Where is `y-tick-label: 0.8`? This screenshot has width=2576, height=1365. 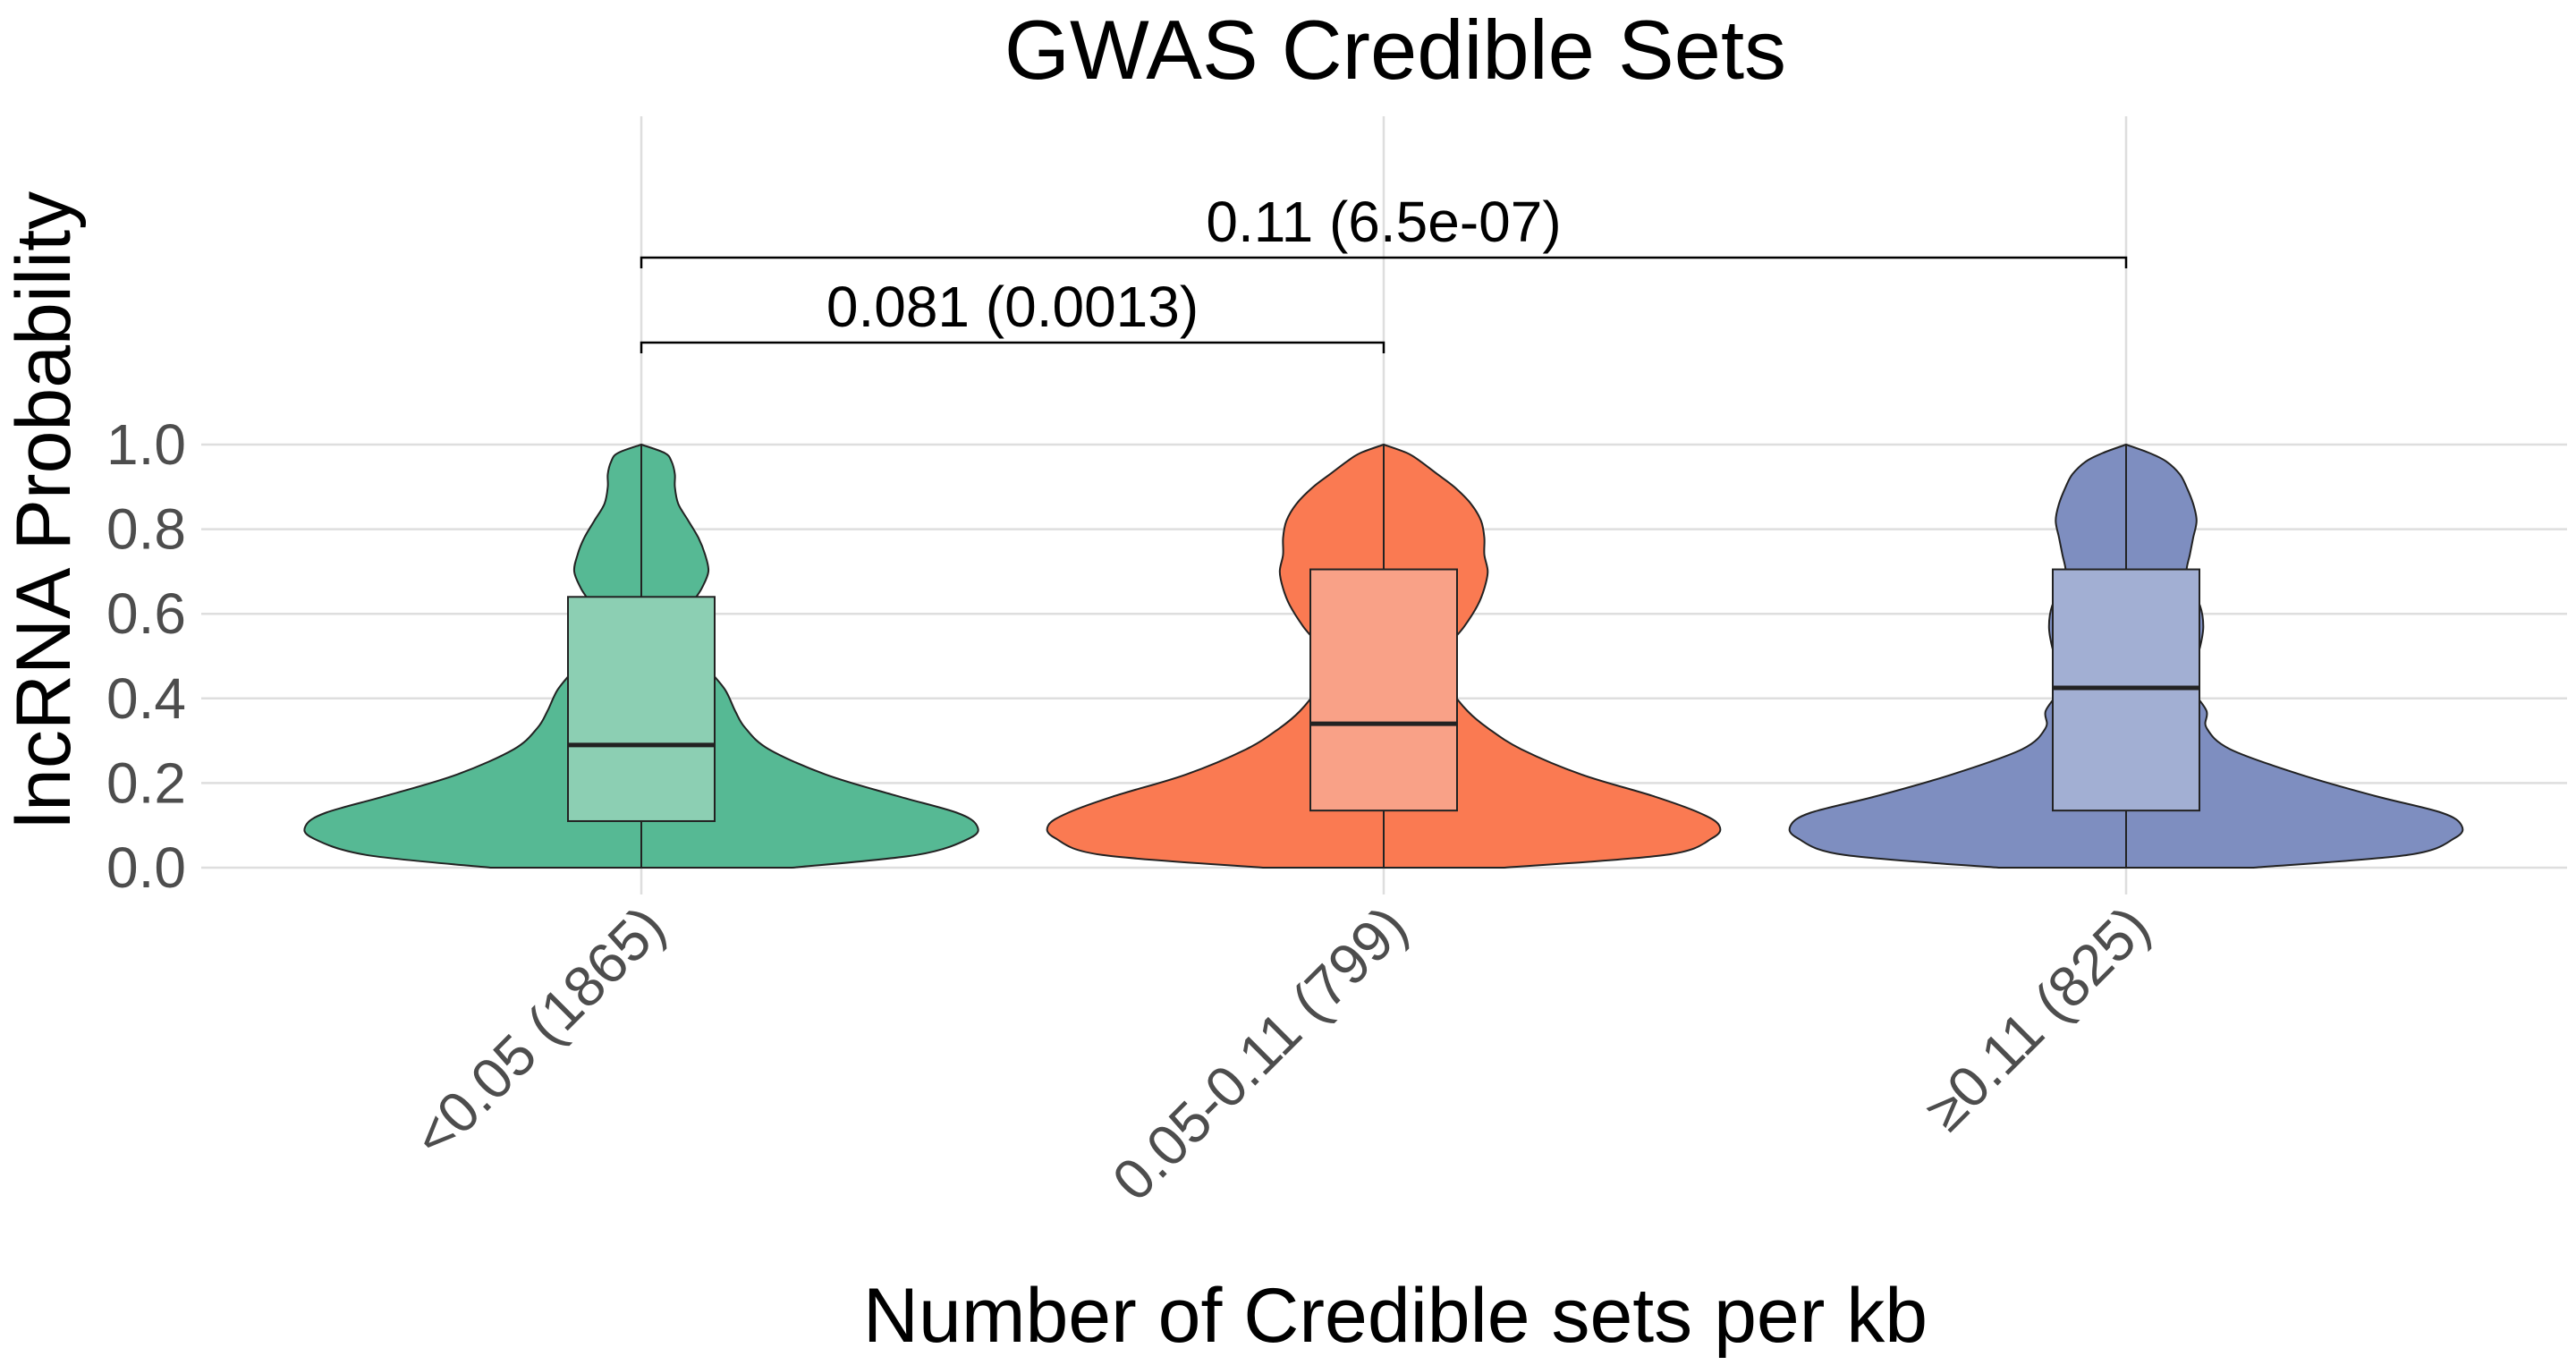 y-tick-label: 0.8 is located at coordinates (146, 529).